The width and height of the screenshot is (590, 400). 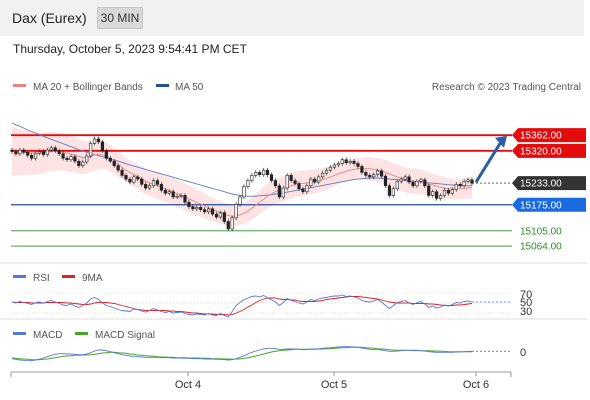 I want to click on legend-rsi-ma: 9MA, so click(x=92, y=278).